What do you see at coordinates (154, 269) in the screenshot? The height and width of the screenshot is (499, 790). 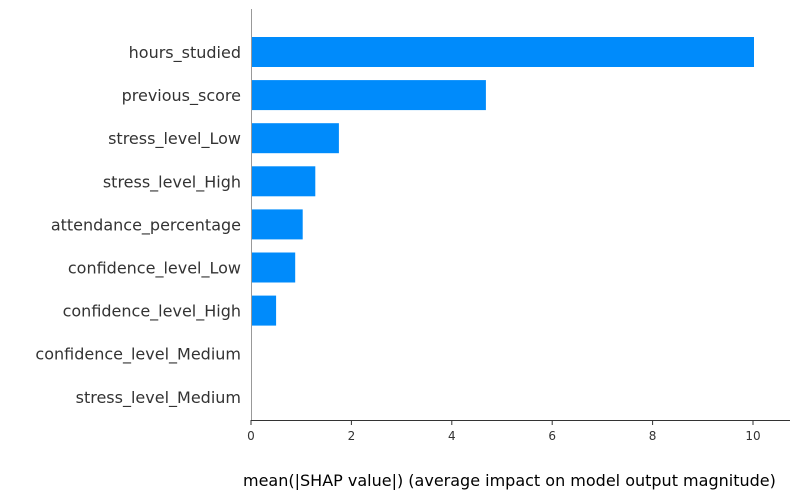 I see `feature-label-confidence-level-low: confidence_level_Low` at bounding box center [154, 269].